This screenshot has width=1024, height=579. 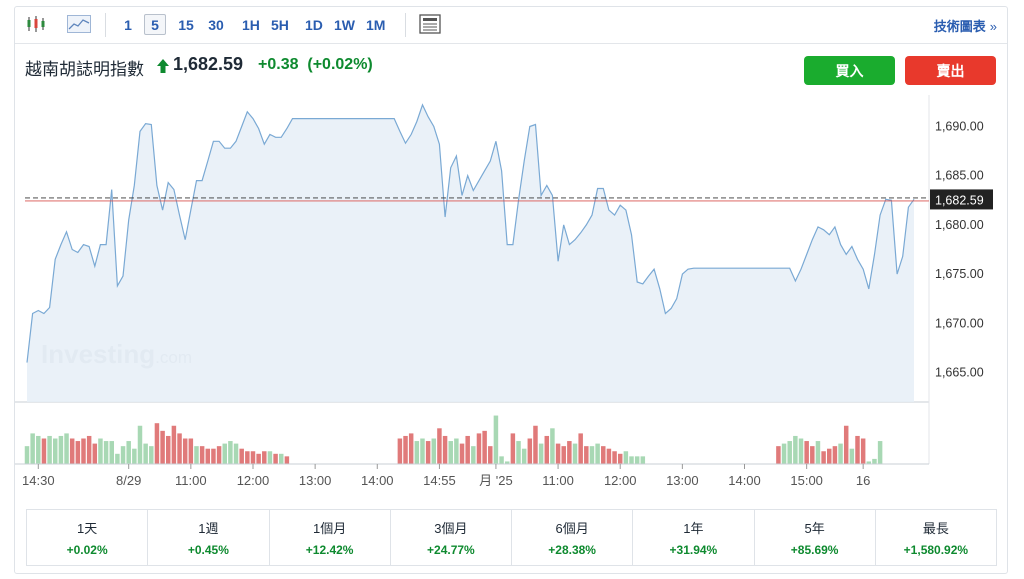 What do you see at coordinates (344, 24) in the screenshot?
I see `timeframe-1w-button: 1W` at bounding box center [344, 24].